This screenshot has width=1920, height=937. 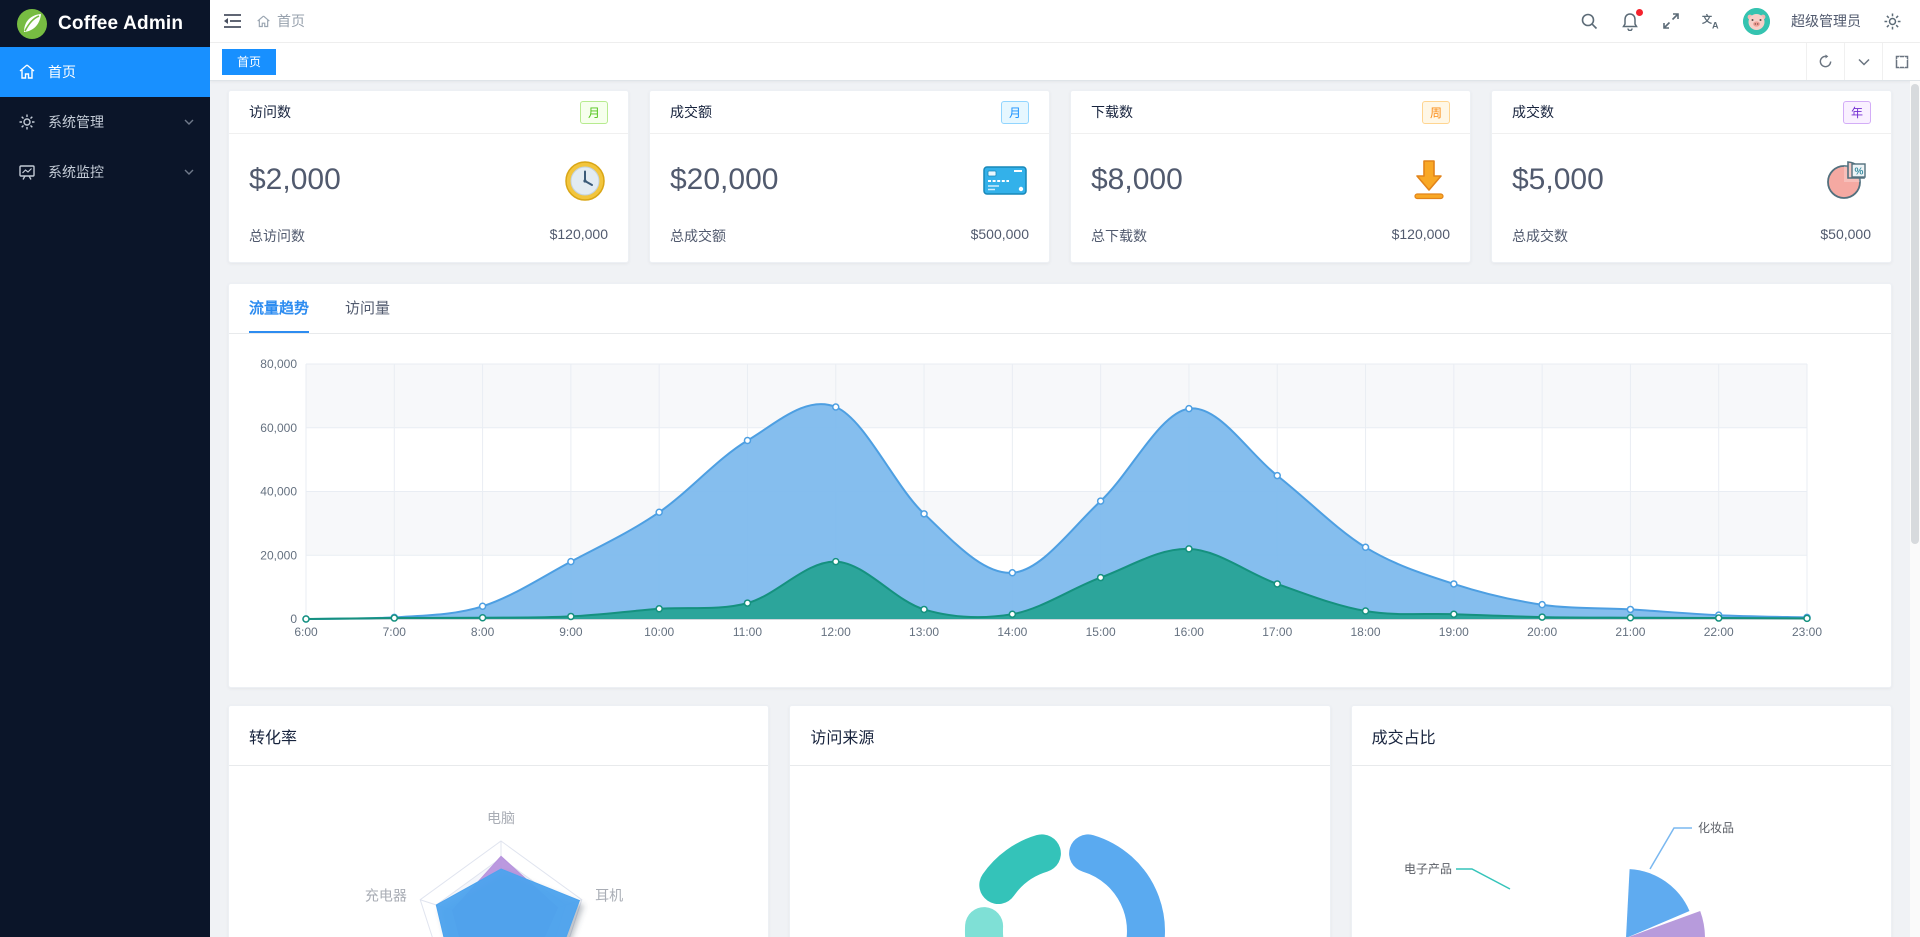 I want to click on pie-icon: %, so click(x=1846, y=180).